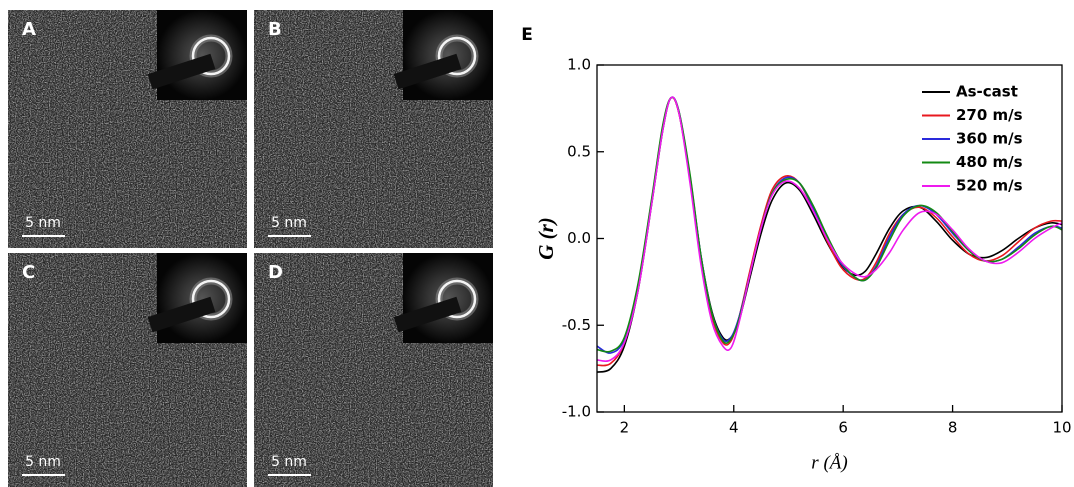 The width and height of the screenshot is (1074, 487). I want to click on y-tick-label: 0.0, so click(579, 238).